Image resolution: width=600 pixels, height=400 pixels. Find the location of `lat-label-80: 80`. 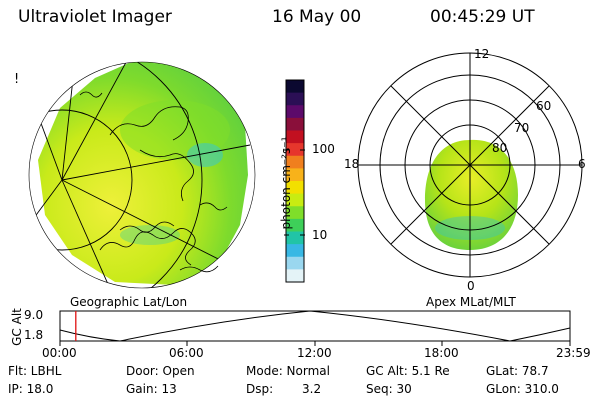

lat-label-80: 80 is located at coordinates (500, 148).